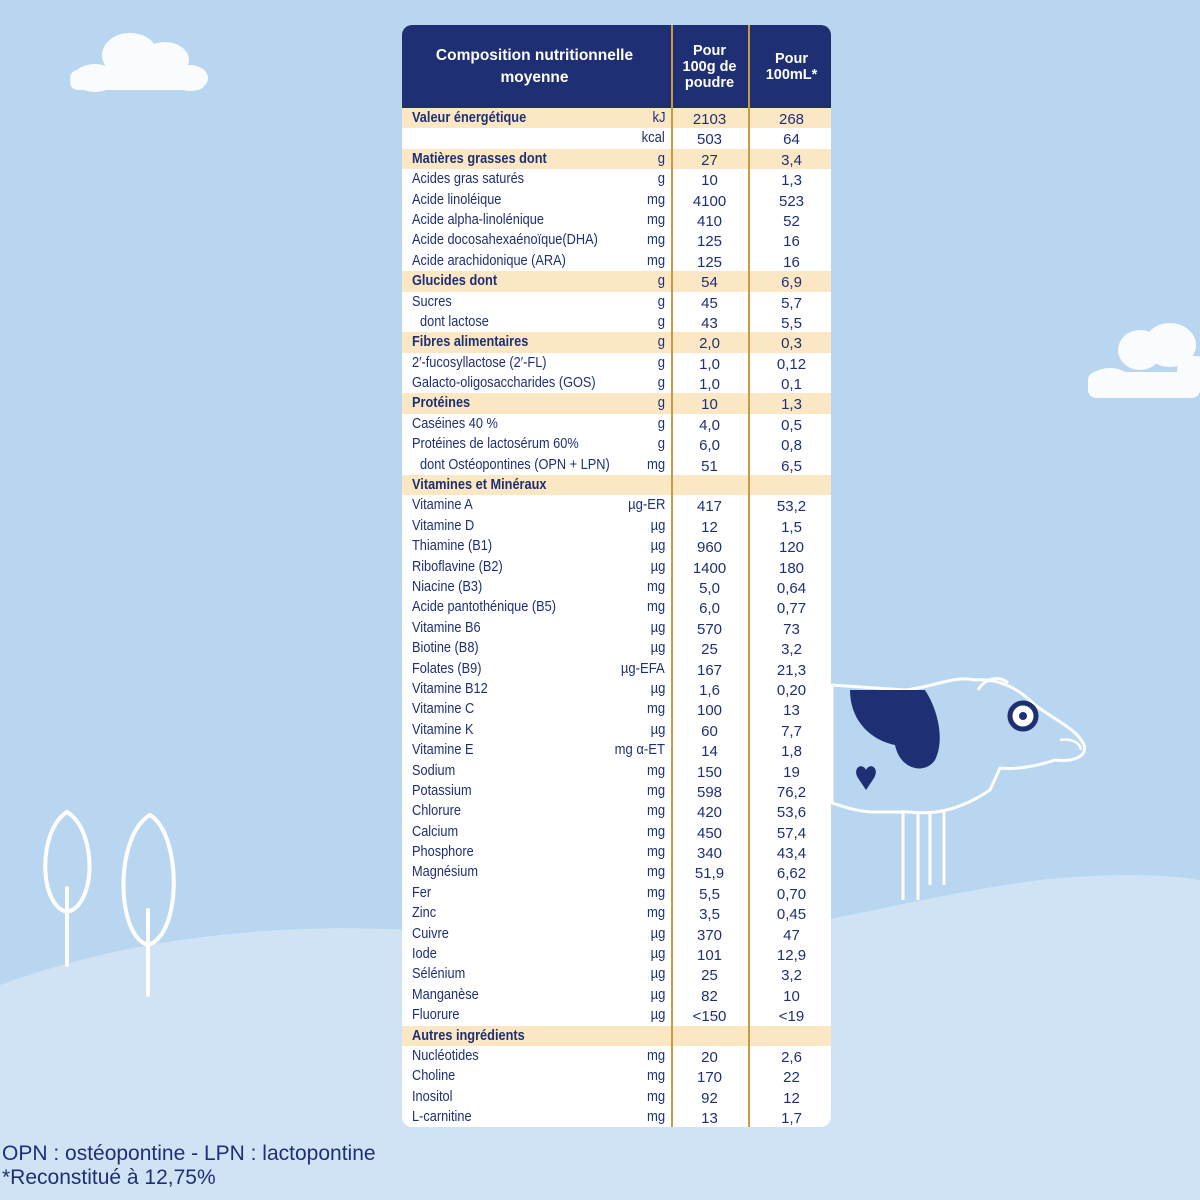 The width and height of the screenshot is (1200, 1200). What do you see at coordinates (616, 893) in the screenshot?
I see `nutrient-row: Fer mg 5,5 0,70` at bounding box center [616, 893].